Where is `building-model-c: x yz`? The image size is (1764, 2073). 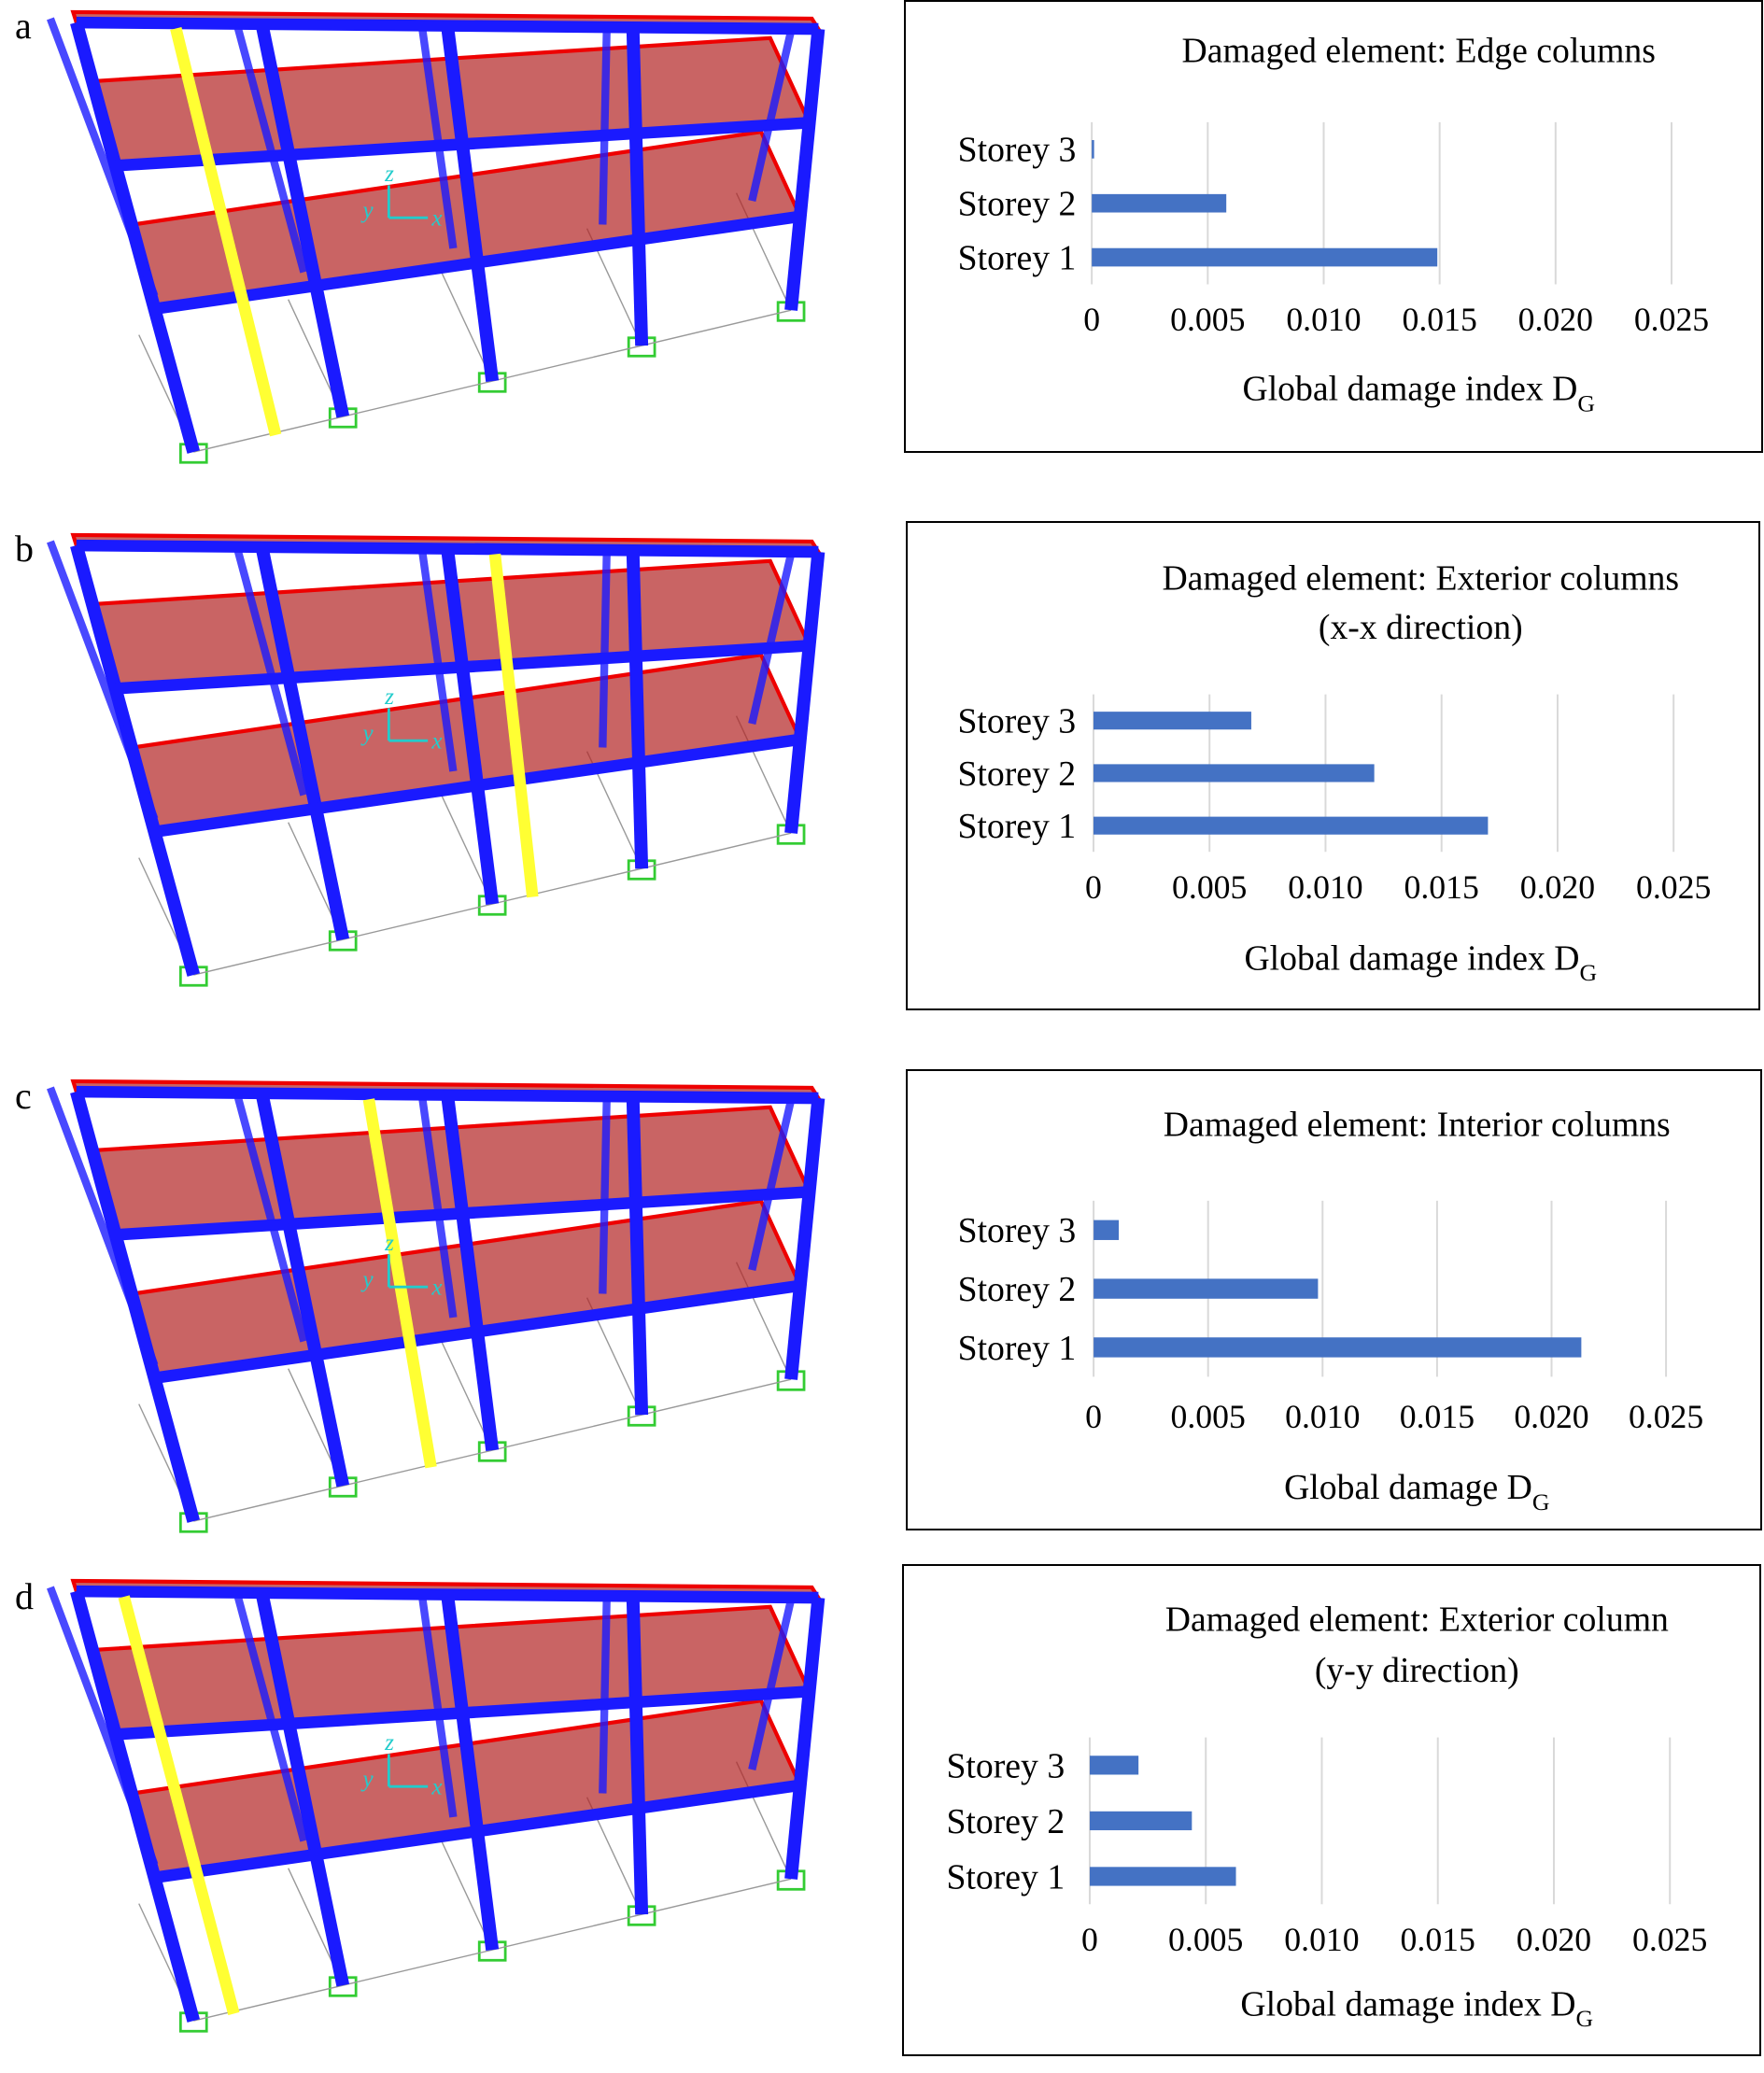 building-model-c: x yz is located at coordinates (436, 1306).